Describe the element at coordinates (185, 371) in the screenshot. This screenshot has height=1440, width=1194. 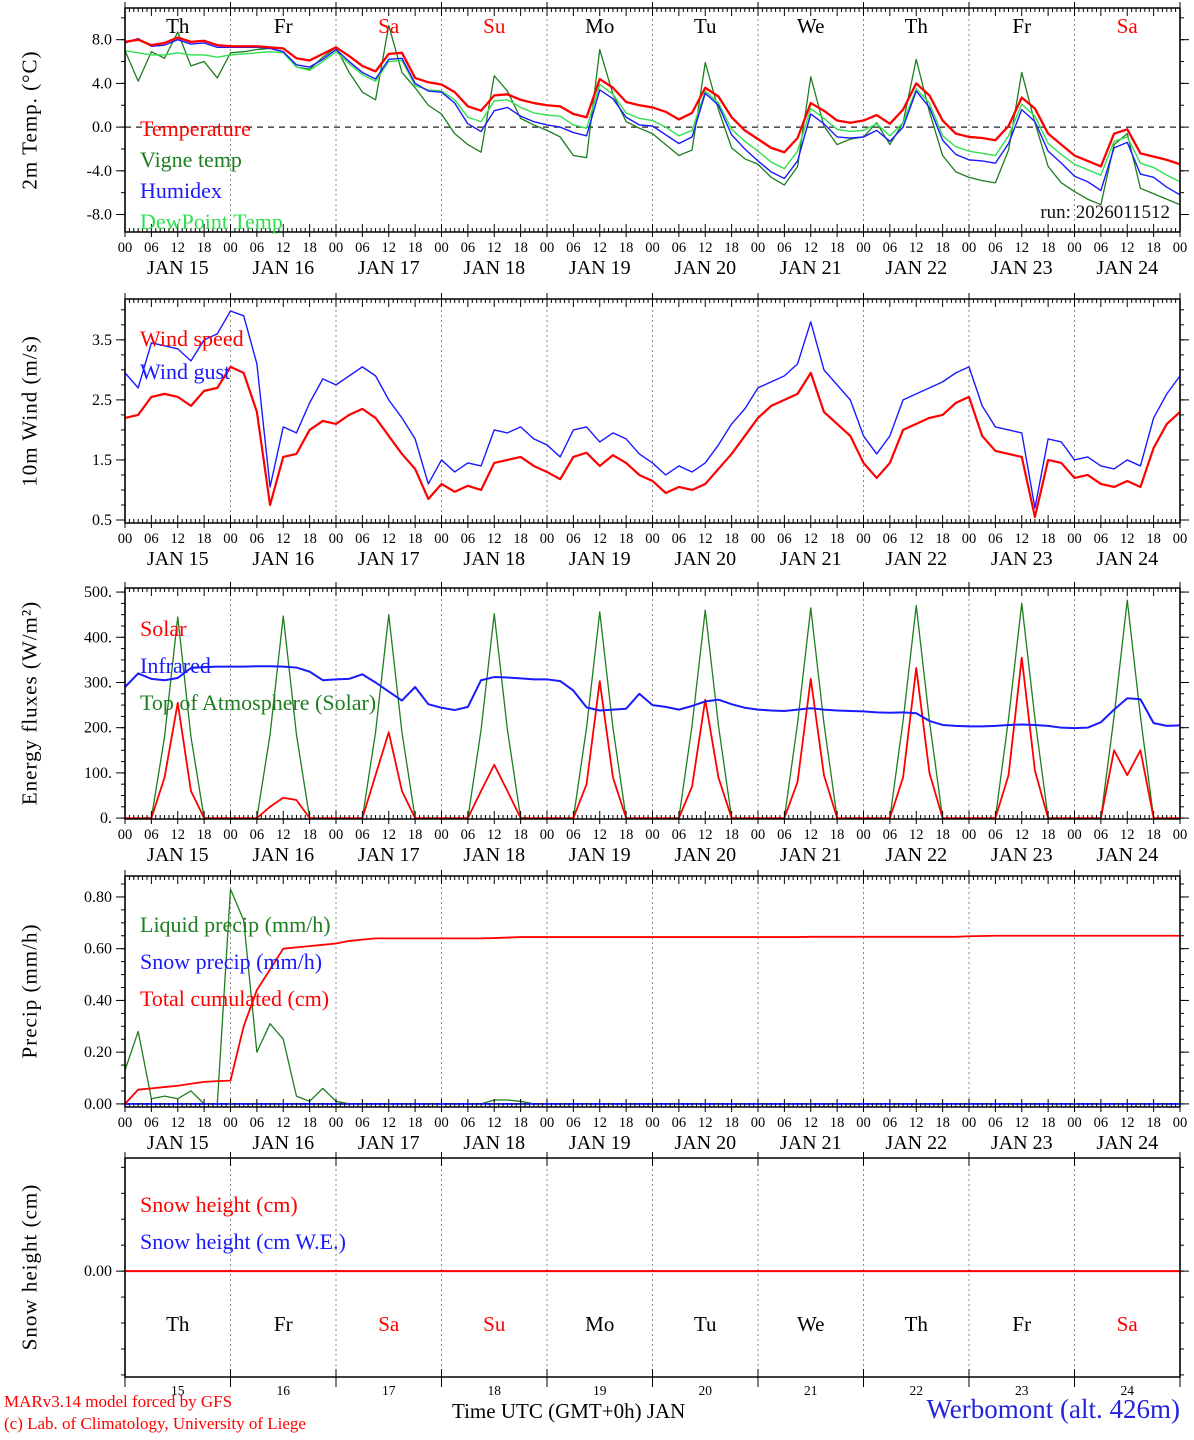
I see `legend-item: Wind gust` at that location.